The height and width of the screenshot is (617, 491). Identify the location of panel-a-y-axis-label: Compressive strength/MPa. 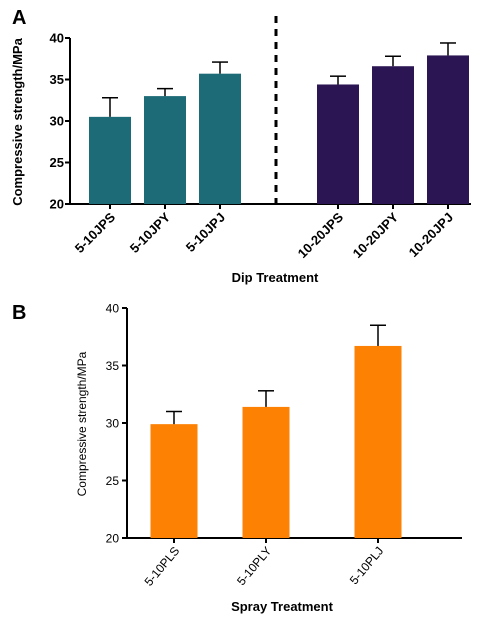
(17, 121).